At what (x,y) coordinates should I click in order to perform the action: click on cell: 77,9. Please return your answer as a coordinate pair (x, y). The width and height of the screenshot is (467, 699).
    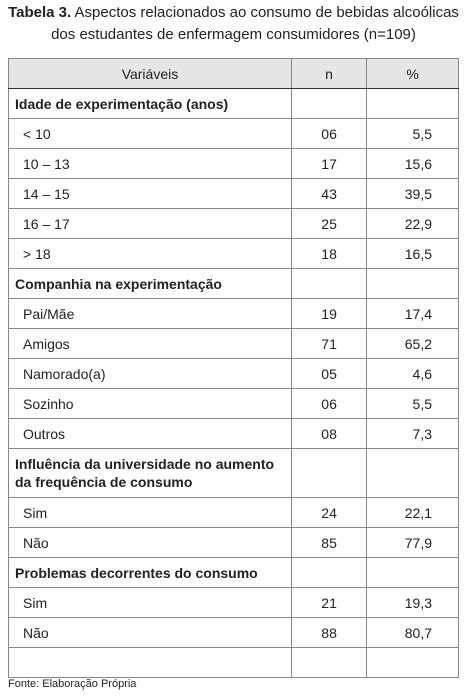
    Looking at the image, I should click on (412, 542).